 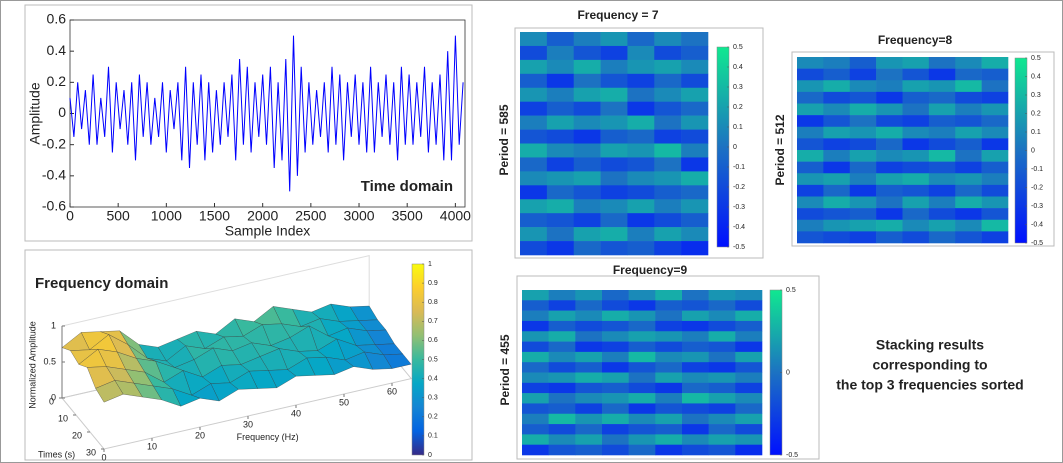 What do you see at coordinates (392, 391) in the screenshot?
I see `x-tick-label: 60` at bounding box center [392, 391].